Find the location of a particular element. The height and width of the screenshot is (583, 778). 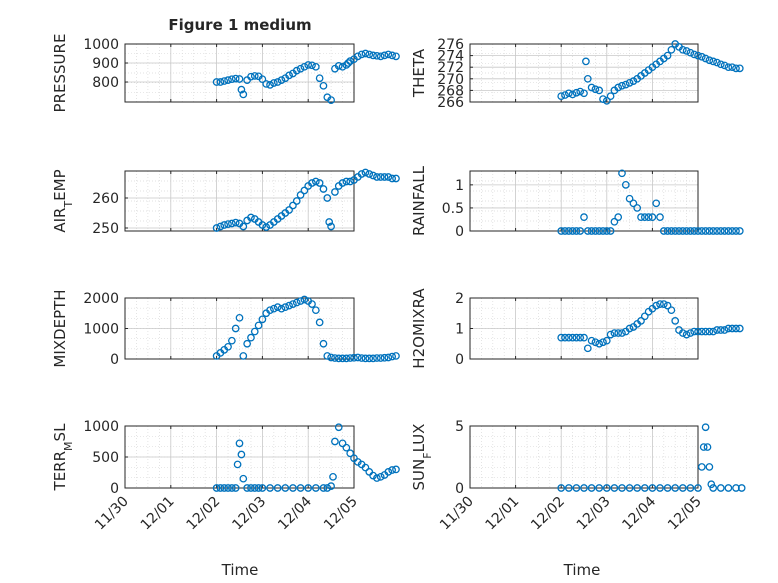

y-tick-label: 0.5 is located at coordinates (453, 209).